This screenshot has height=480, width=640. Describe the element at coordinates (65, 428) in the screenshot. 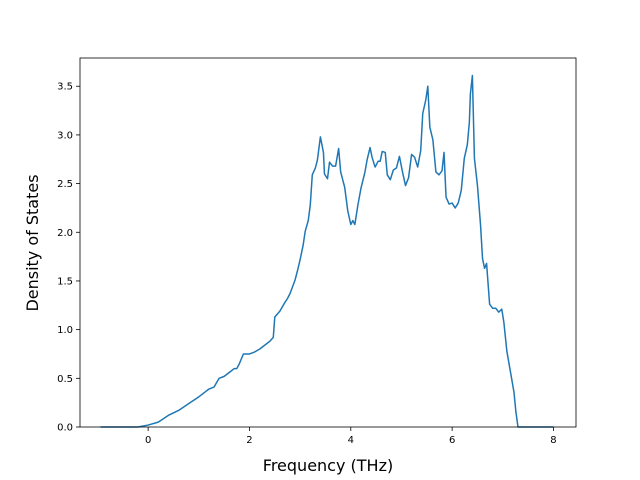

I see `y-tick-label: 0.0` at that location.